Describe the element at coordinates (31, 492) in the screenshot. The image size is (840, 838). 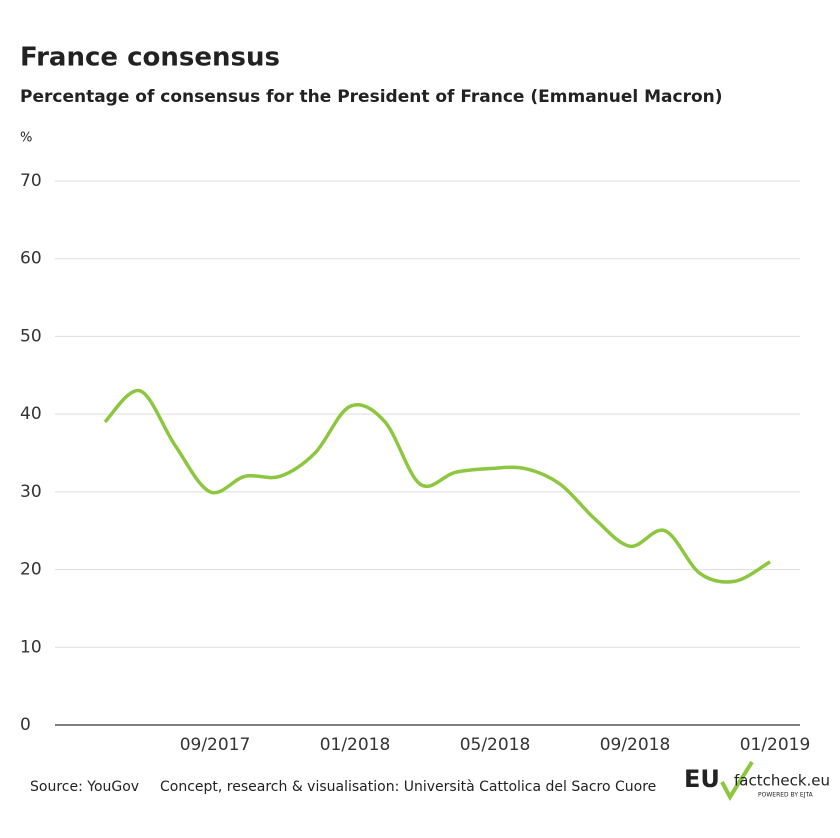
I see `y-tick-label: 30` at that location.